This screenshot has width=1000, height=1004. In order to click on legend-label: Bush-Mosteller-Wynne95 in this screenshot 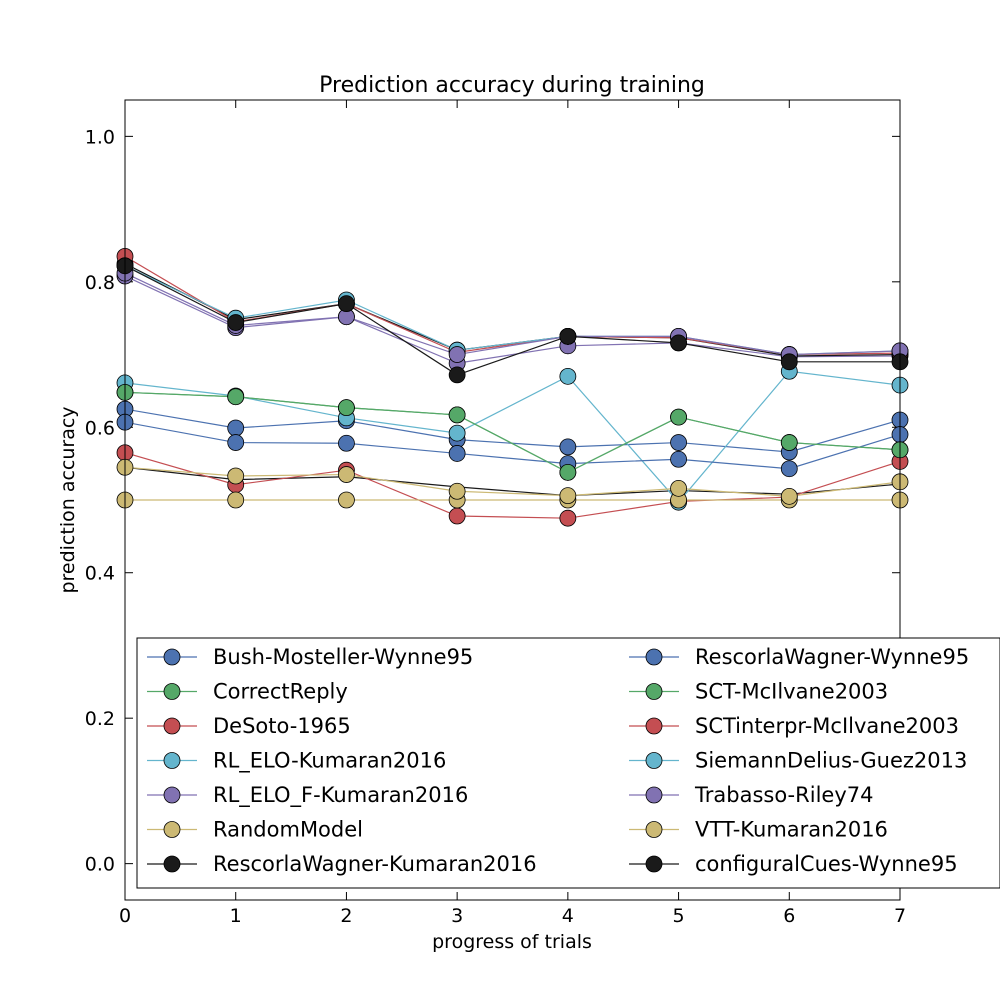, I will do `click(343, 657)`.